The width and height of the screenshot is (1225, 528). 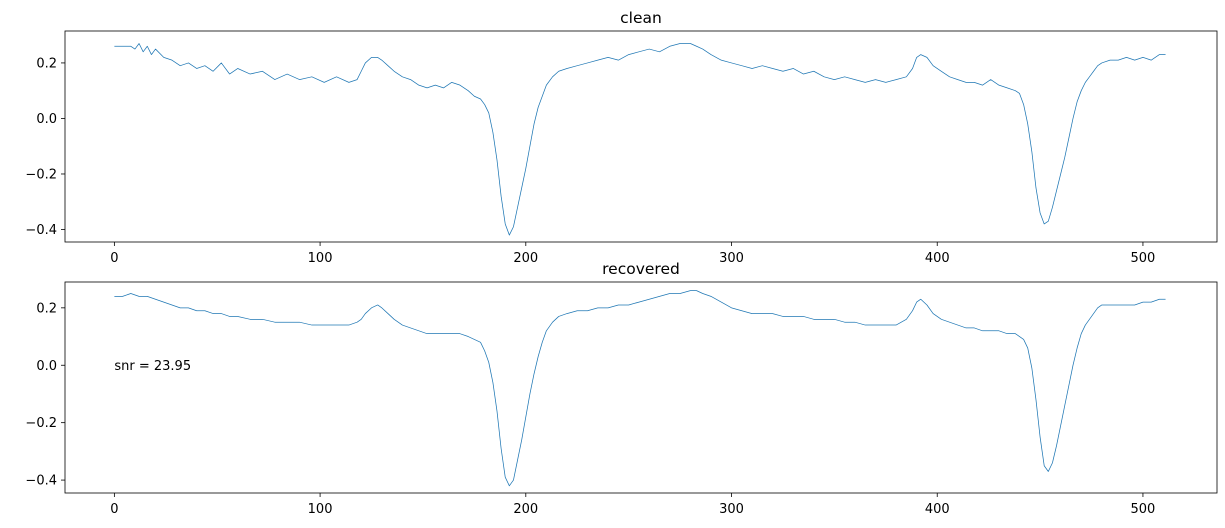 What do you see at coordinates (641, 18) in the screenshot?
I see `chart-title: clean` at bounding box center [641, 18].